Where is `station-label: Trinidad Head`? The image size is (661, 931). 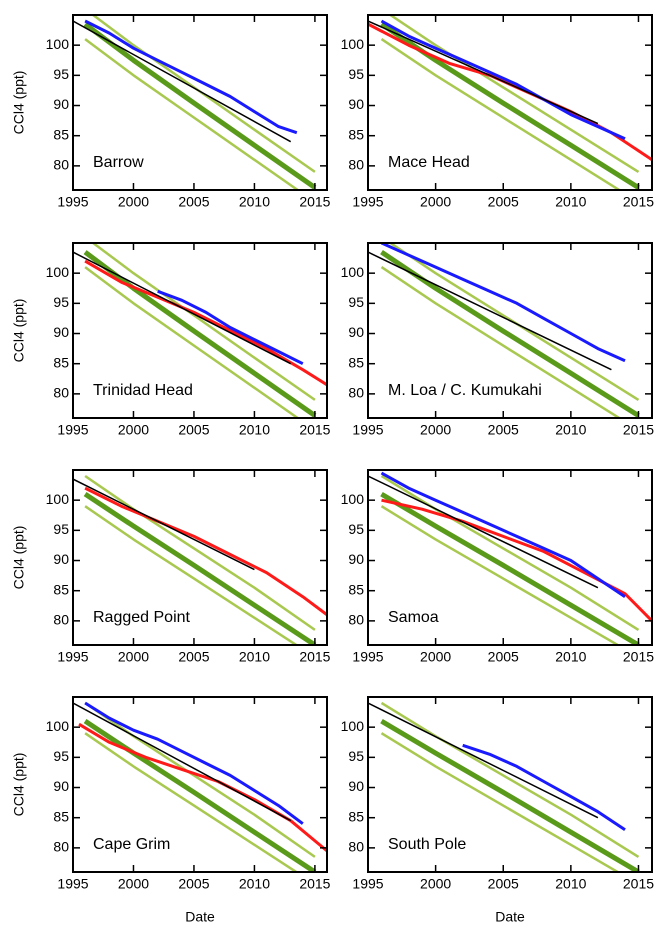
station-label: Trinidad Head is located at coordinates (143, 390).